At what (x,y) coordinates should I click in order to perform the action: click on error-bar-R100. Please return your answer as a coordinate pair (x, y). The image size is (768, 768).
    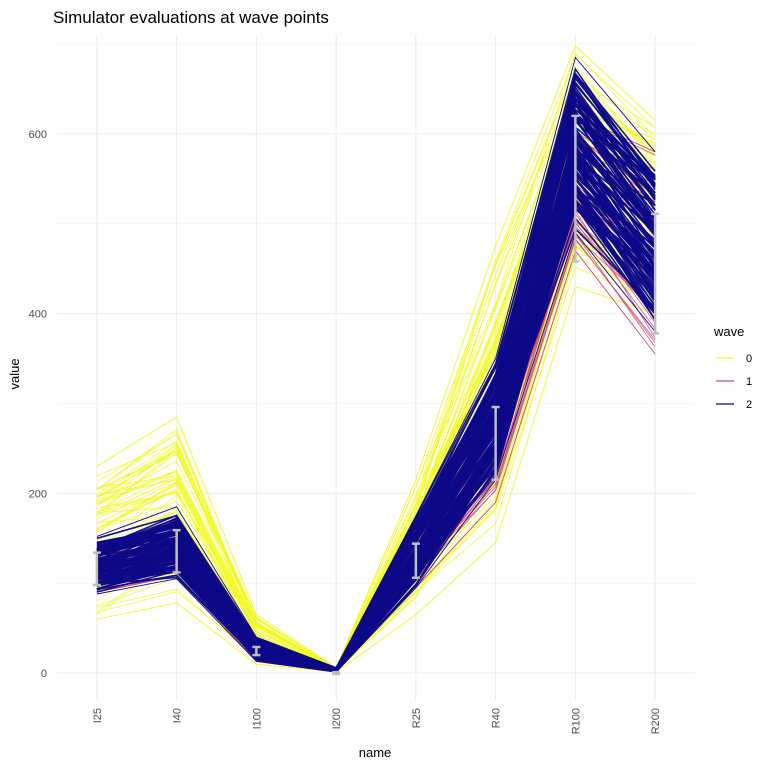
    Looking at the image, I should click on (575, 188).